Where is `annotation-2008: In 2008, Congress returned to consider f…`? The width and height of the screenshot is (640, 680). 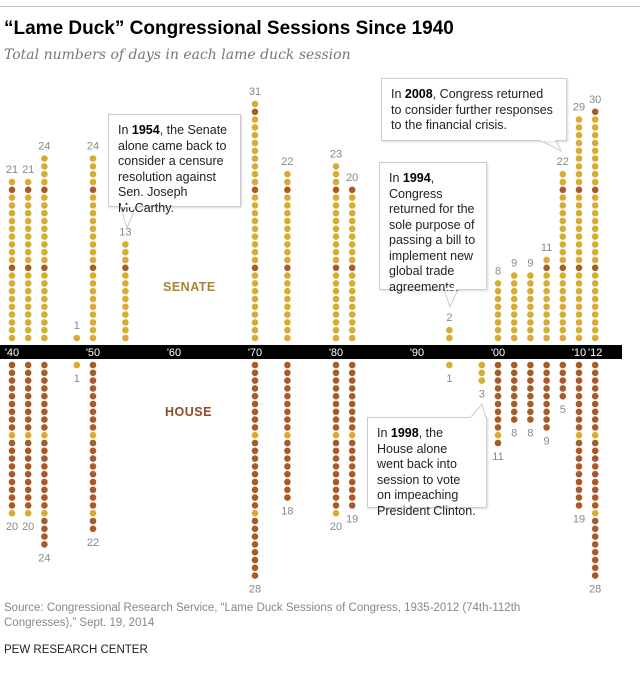 annotation-2008: In 2008, Congress returned to consider f… is located at coordinates (474, 109).